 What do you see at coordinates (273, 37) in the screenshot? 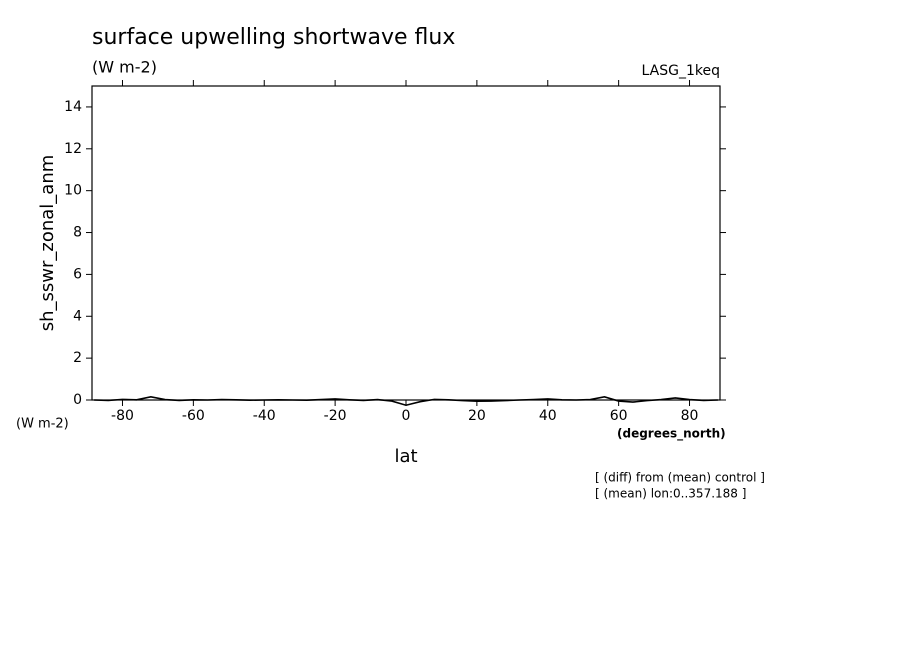
I see `chart-title: surface upwelling shortwave flux` at bounding box center [273, 37].